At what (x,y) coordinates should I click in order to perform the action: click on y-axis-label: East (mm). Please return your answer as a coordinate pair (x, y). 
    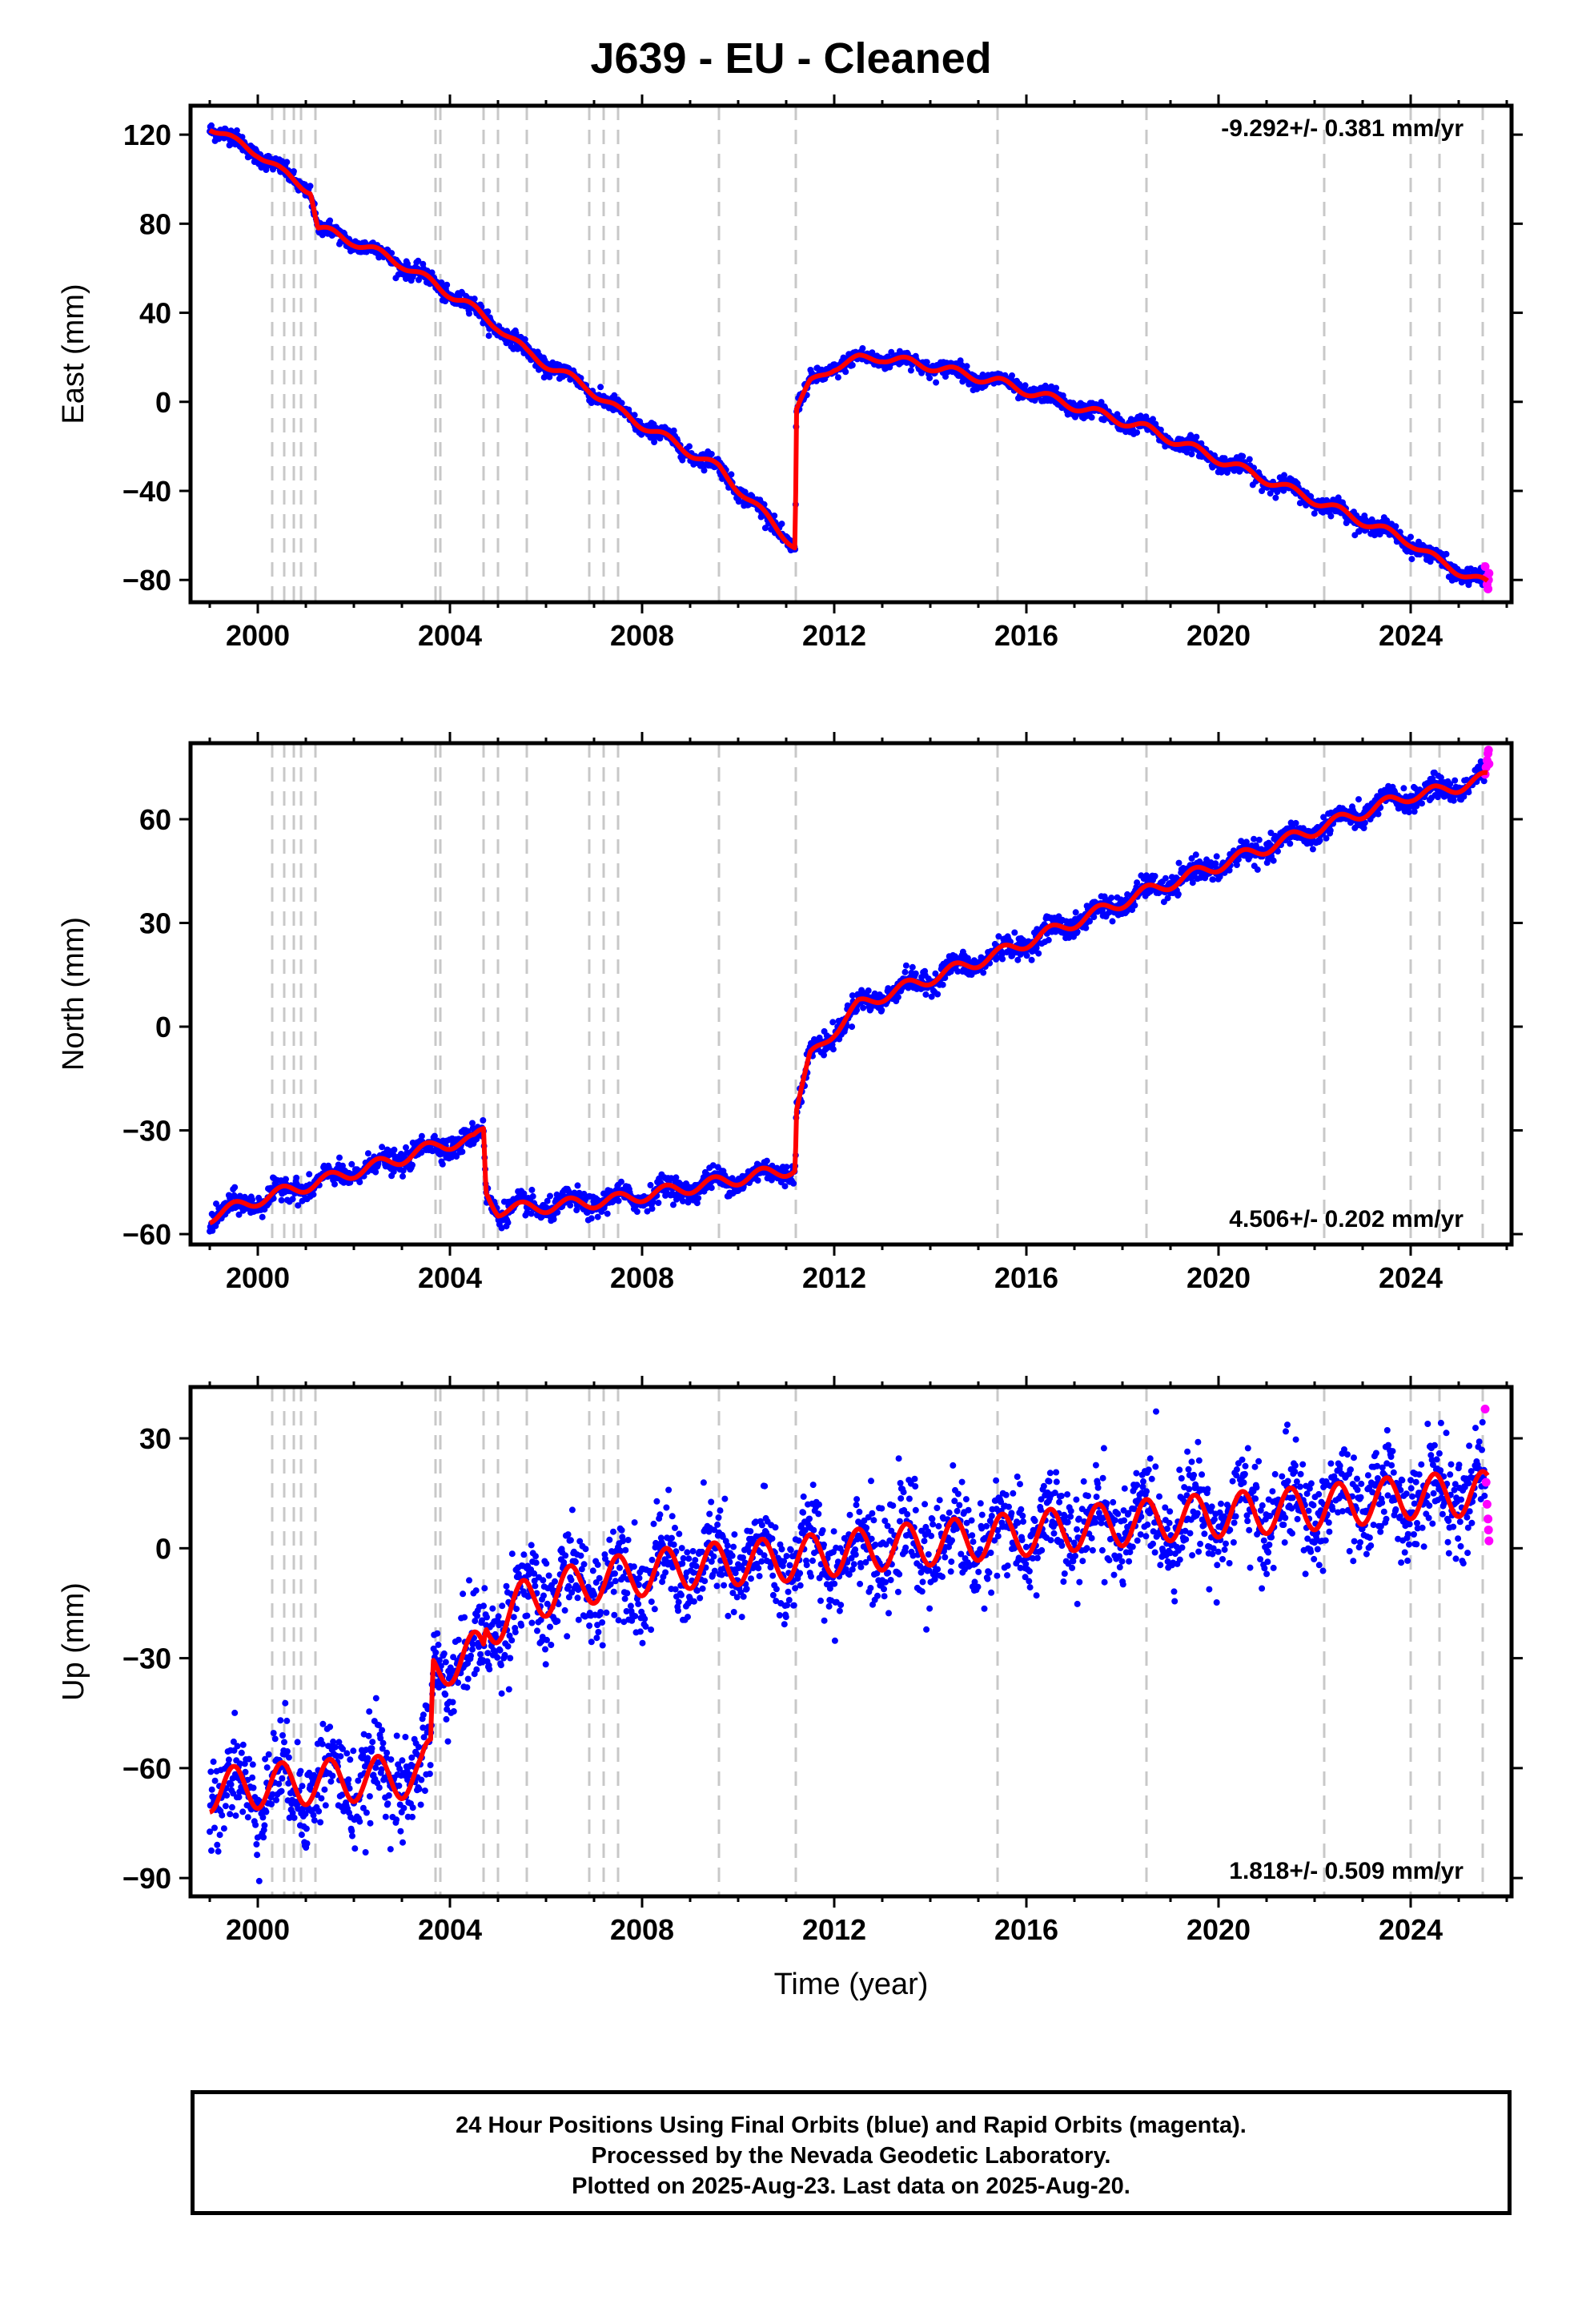
    Looking at the image, I should click on (74, 353).